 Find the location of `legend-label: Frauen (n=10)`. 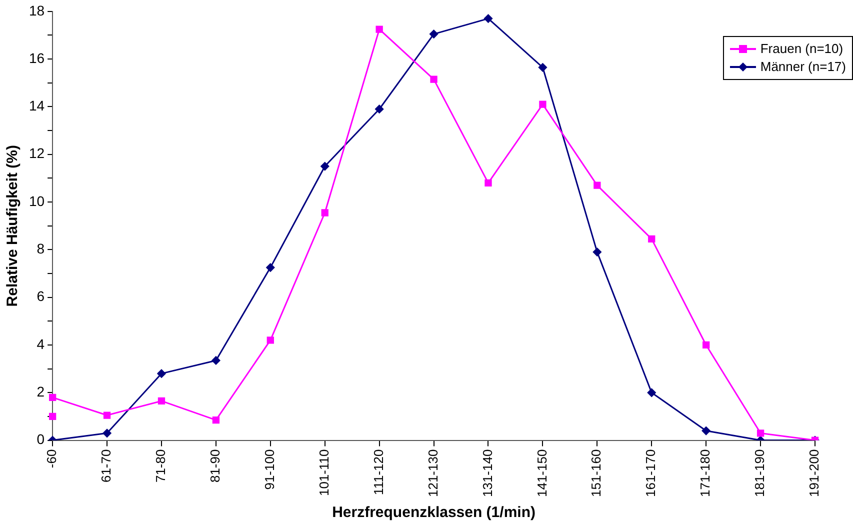

legend-label: Frauen (n=10) is located at coordinates (802, 49).